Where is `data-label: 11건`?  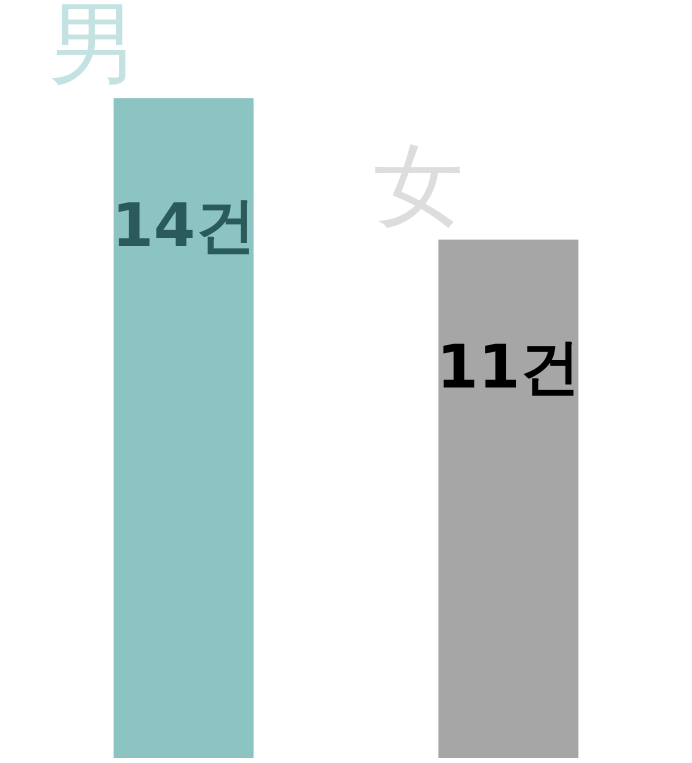 data-label: 11건 is located at coordinates (508, 367).